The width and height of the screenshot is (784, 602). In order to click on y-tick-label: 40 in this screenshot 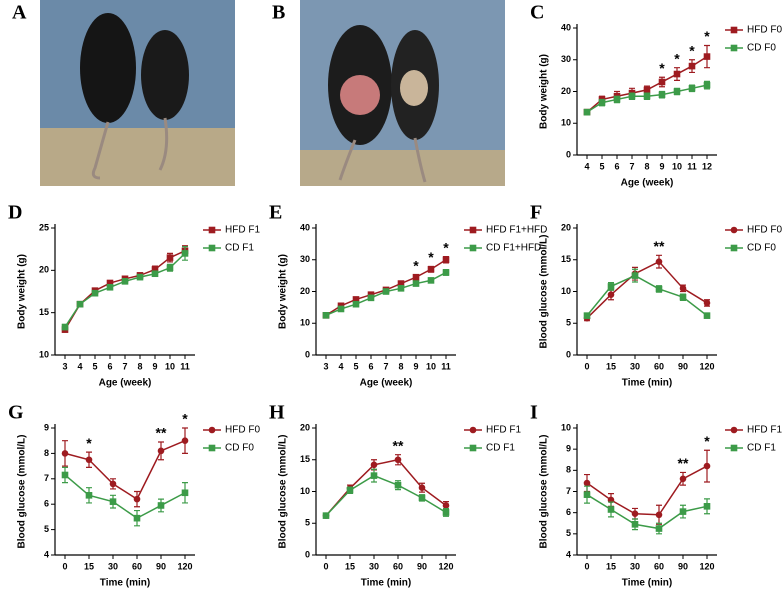, I will do `click(305, 227)`.